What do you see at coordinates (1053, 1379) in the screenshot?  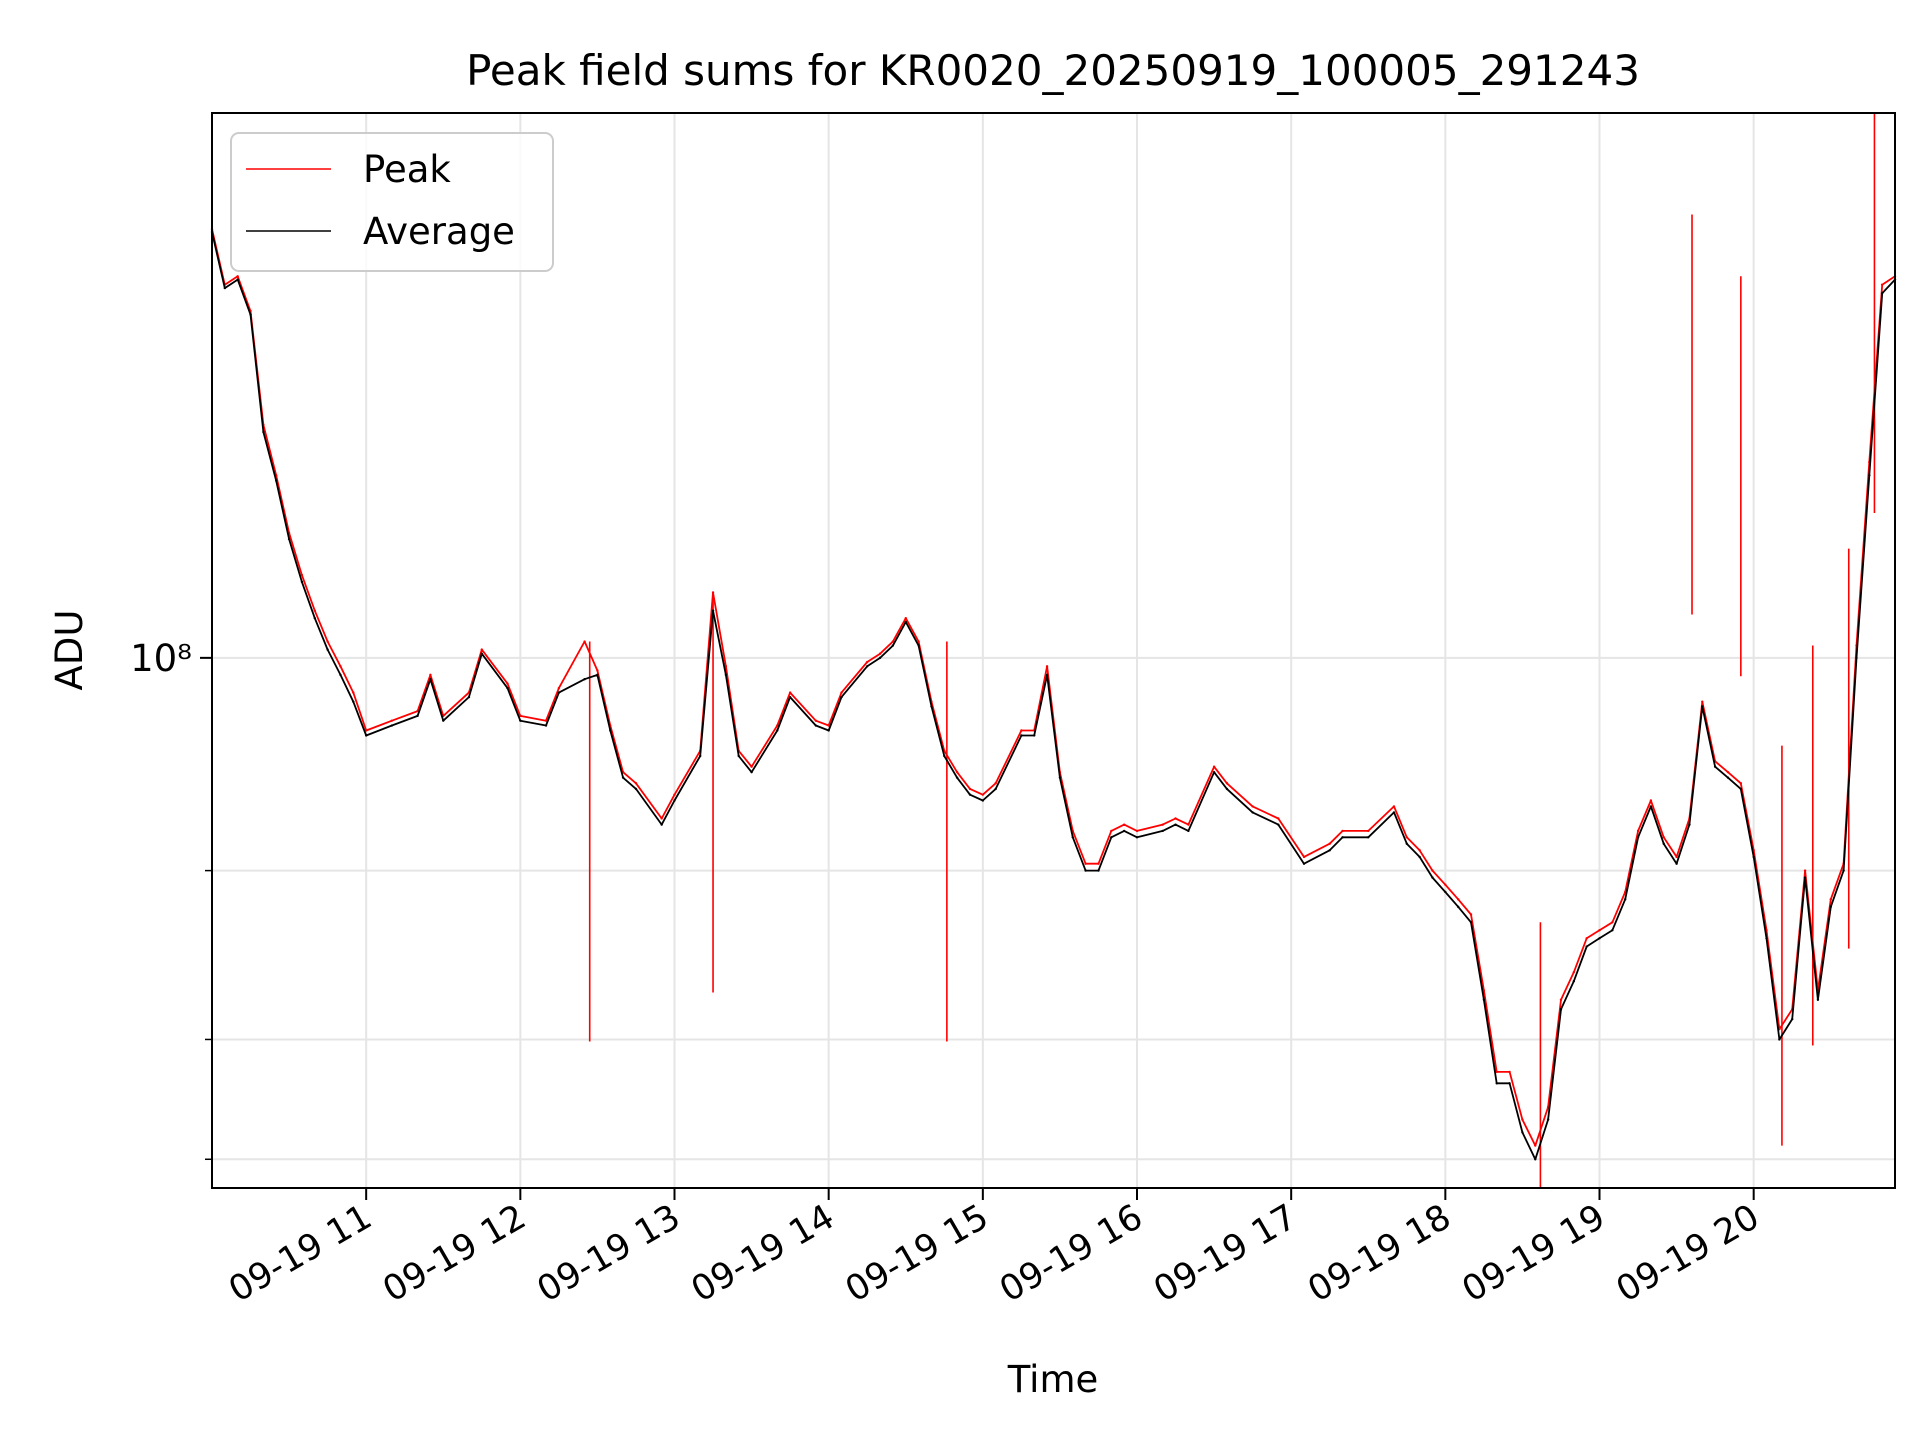 I see `x-axis-label: Time` at bounding box center [1053, 1379].